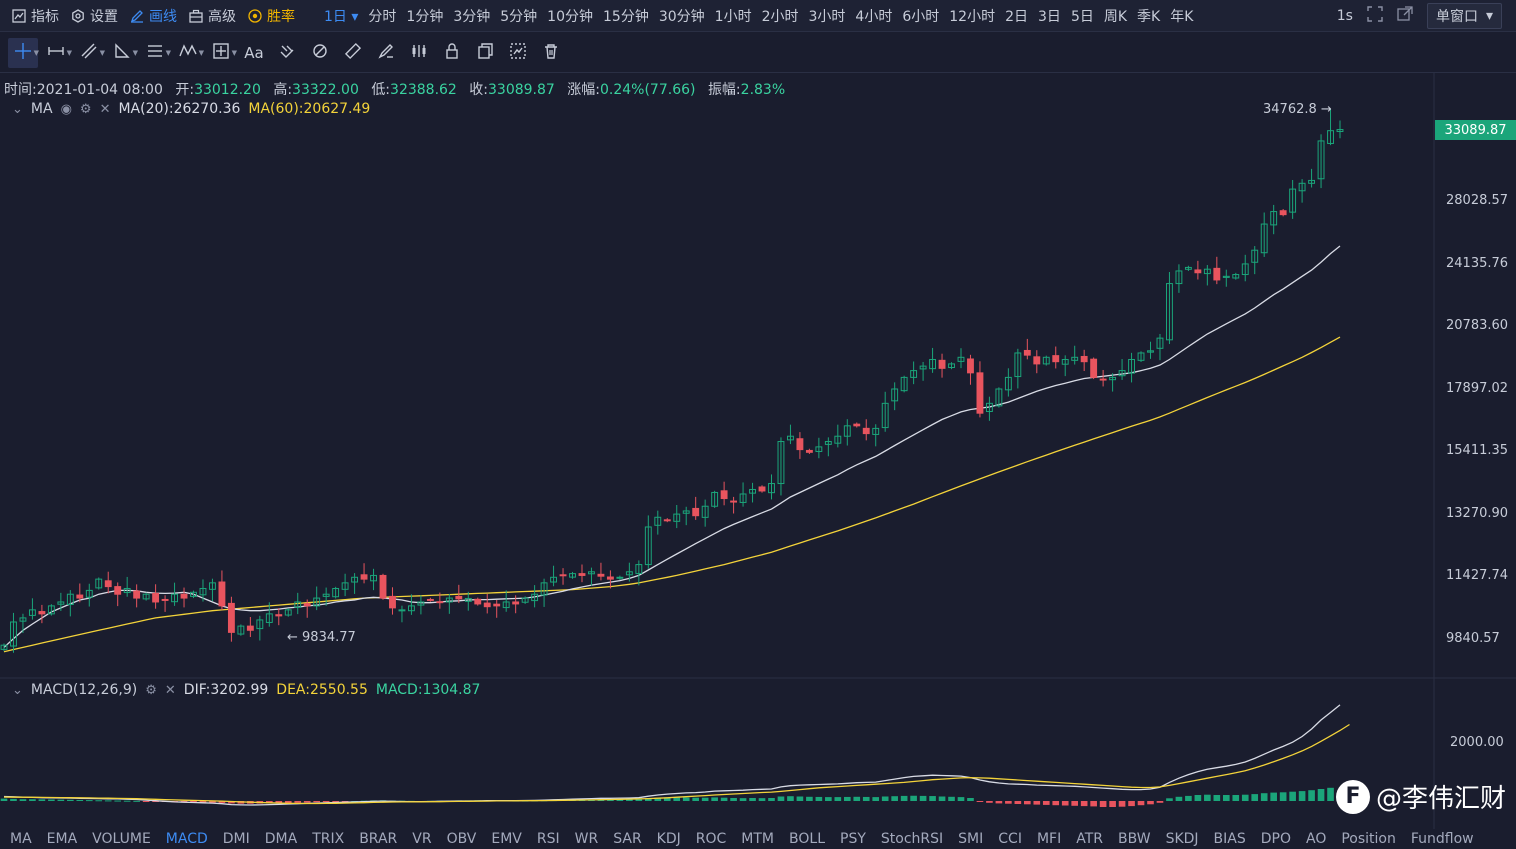 This screenshot has height=849, width=1516. I want to click on period-item: 30分钟, so click(681, 16).